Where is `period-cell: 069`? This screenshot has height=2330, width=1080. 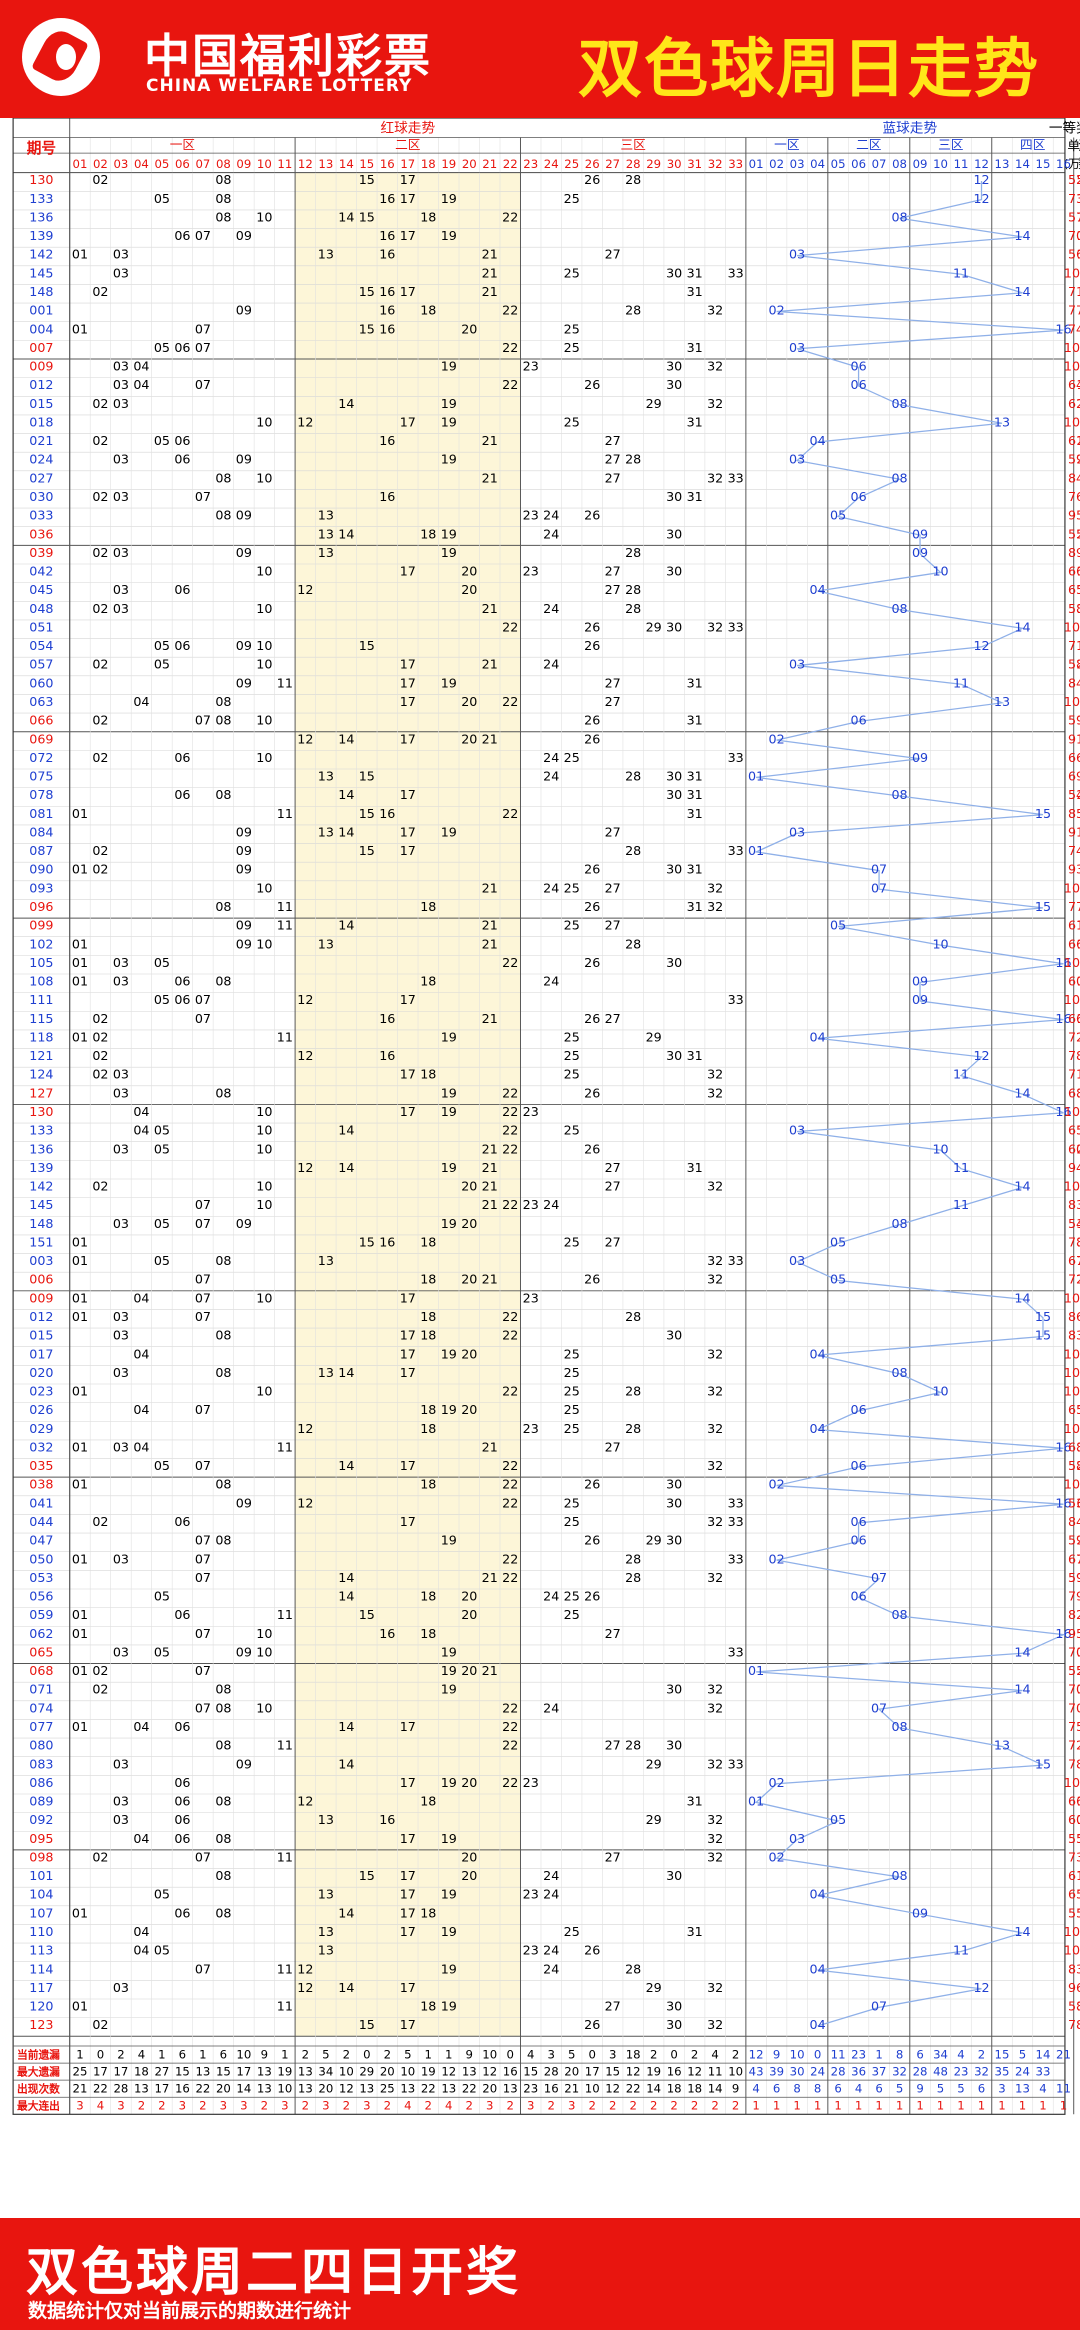 period-cell: 069 is located at coordinates (41, 738).